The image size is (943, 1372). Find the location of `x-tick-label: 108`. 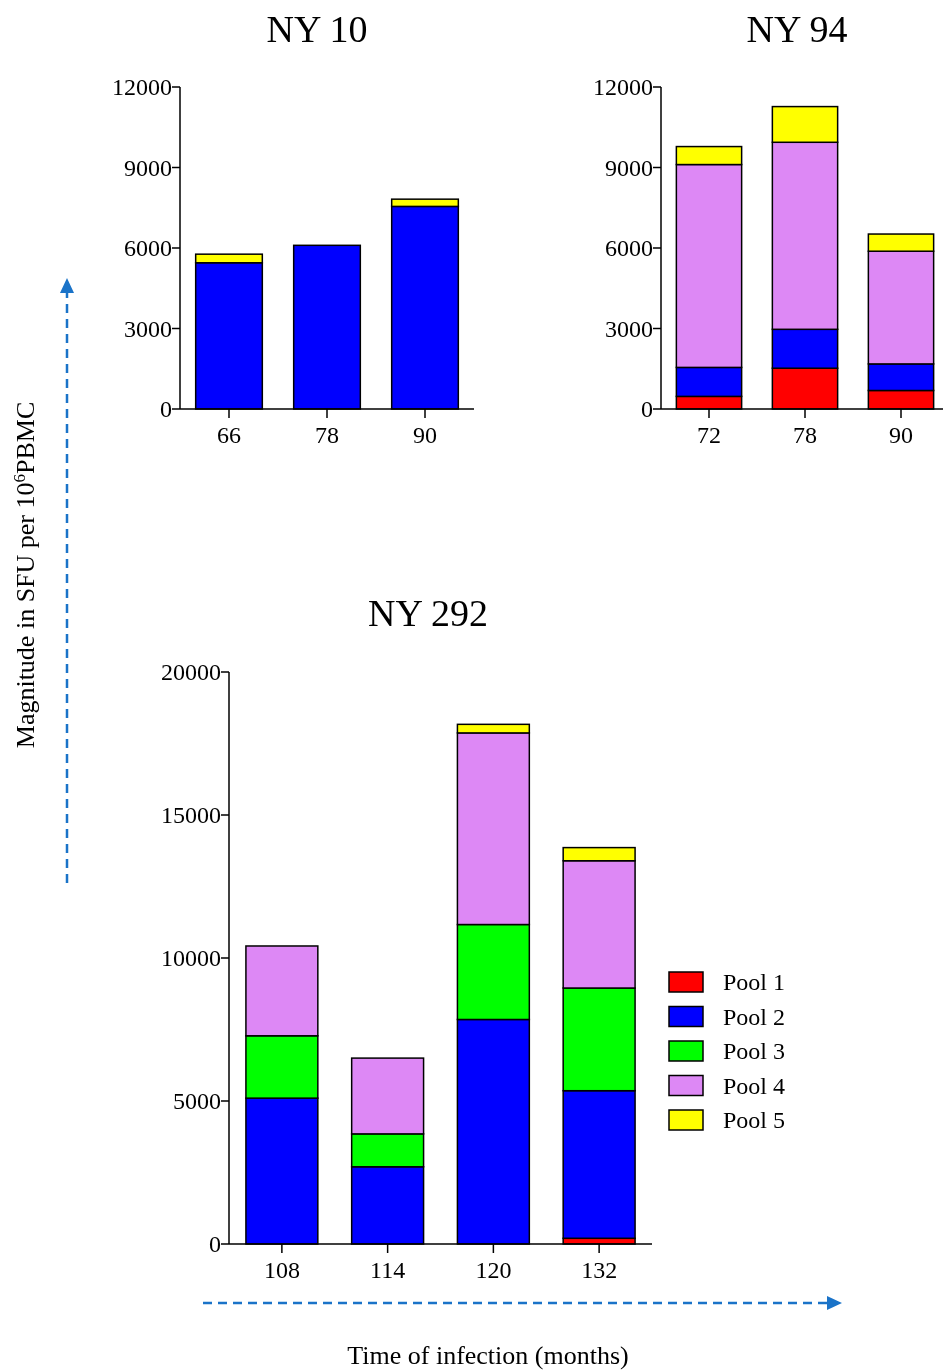

x-tick-label: 108 is located at coordinates (281, 1270).